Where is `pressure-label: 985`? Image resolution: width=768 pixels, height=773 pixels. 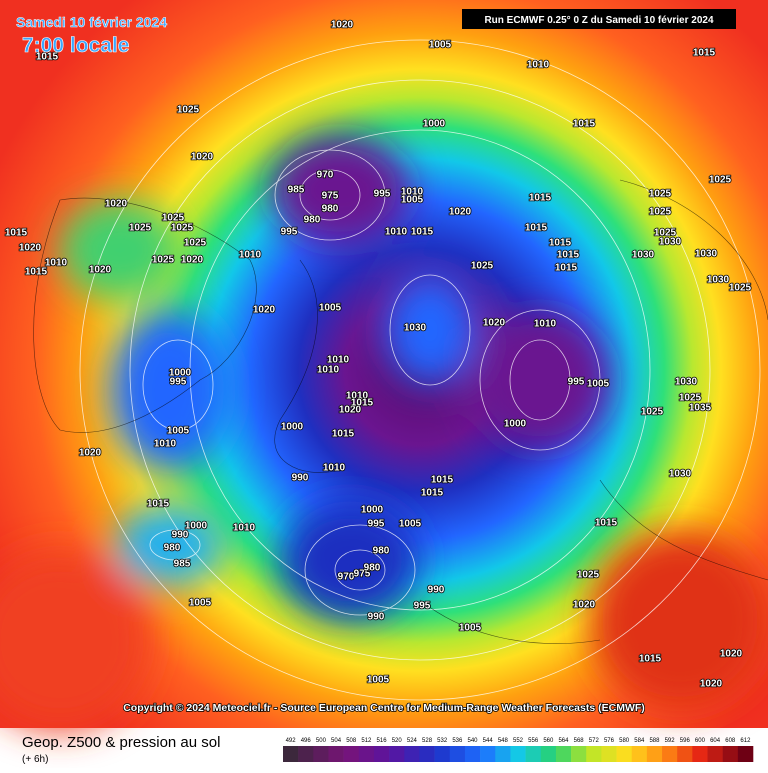 pressure-label: 985 is located at coordinates (296, 190).